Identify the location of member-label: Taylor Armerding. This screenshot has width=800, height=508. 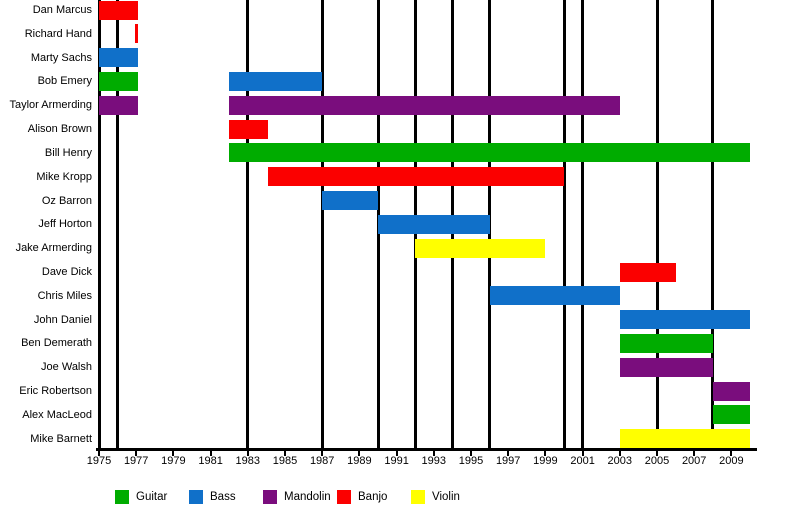
(50, 105).